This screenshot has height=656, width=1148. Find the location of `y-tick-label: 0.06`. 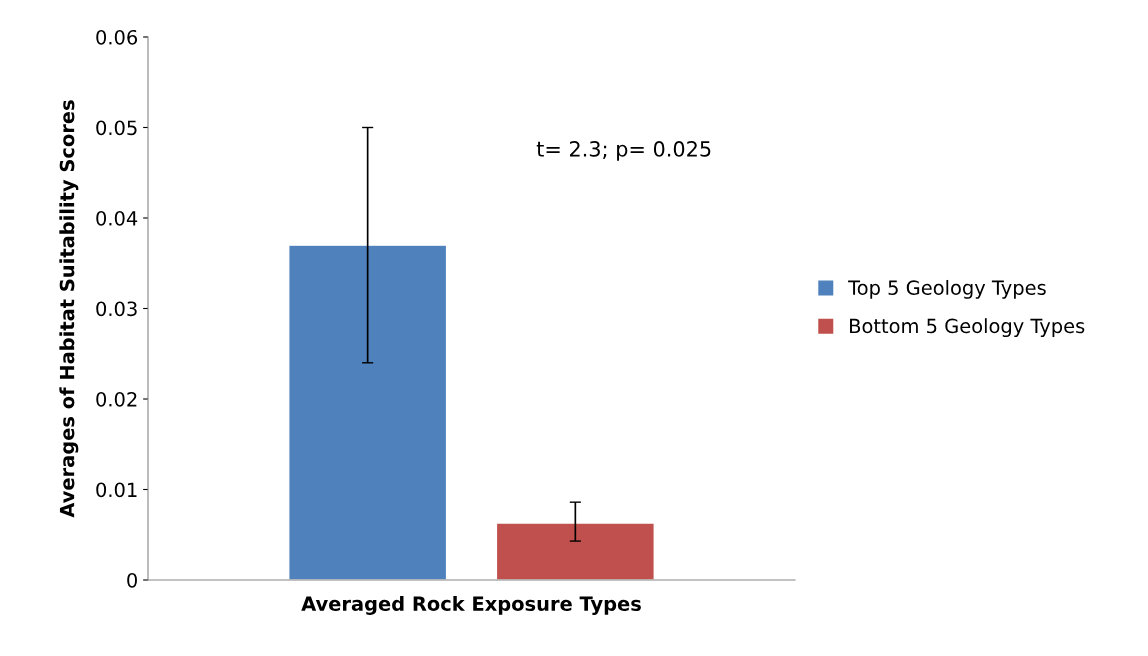

y-tick-label: 0.06 is located at coordinates (117, 37).